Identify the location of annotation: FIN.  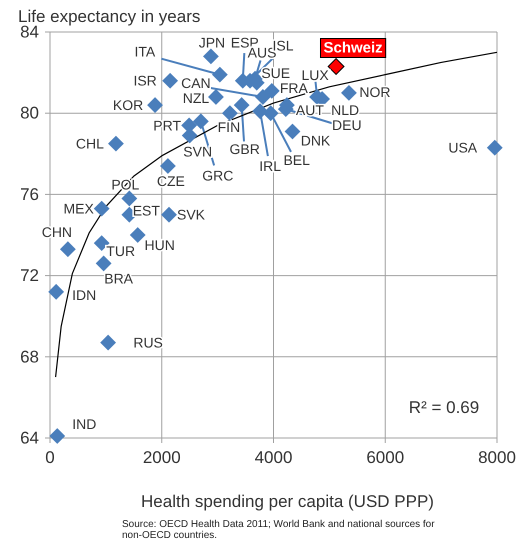
(229, 127).